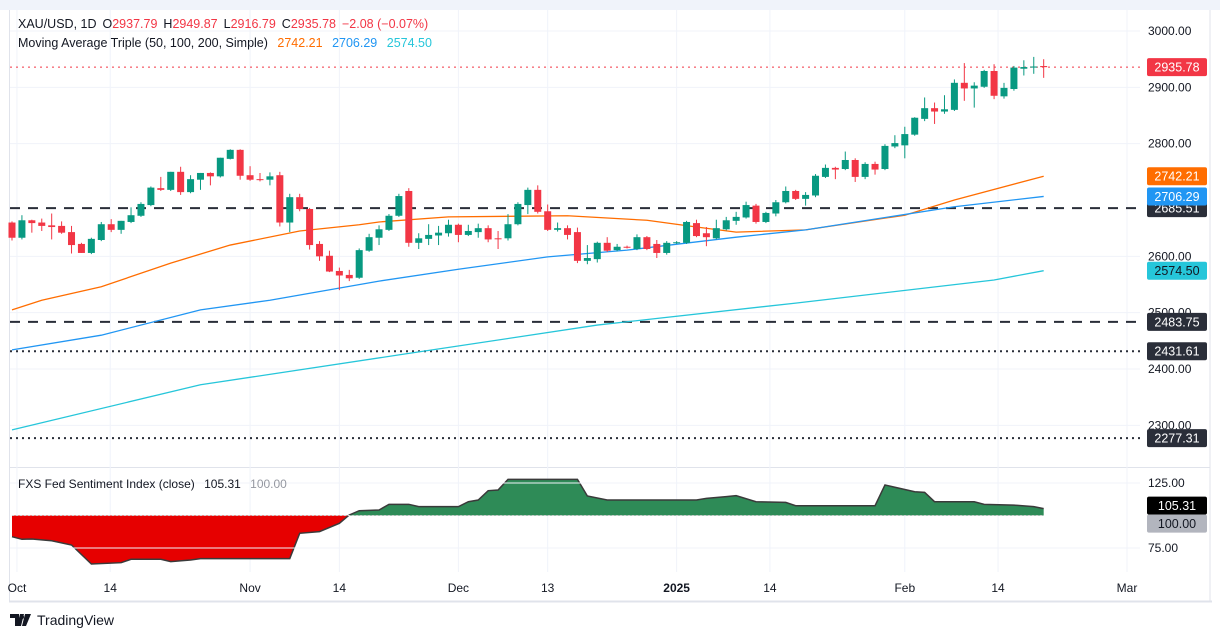  Describe the element at coordinates (249, 588) in the screenshot. I see `time-tick-label: Nov` at that location.